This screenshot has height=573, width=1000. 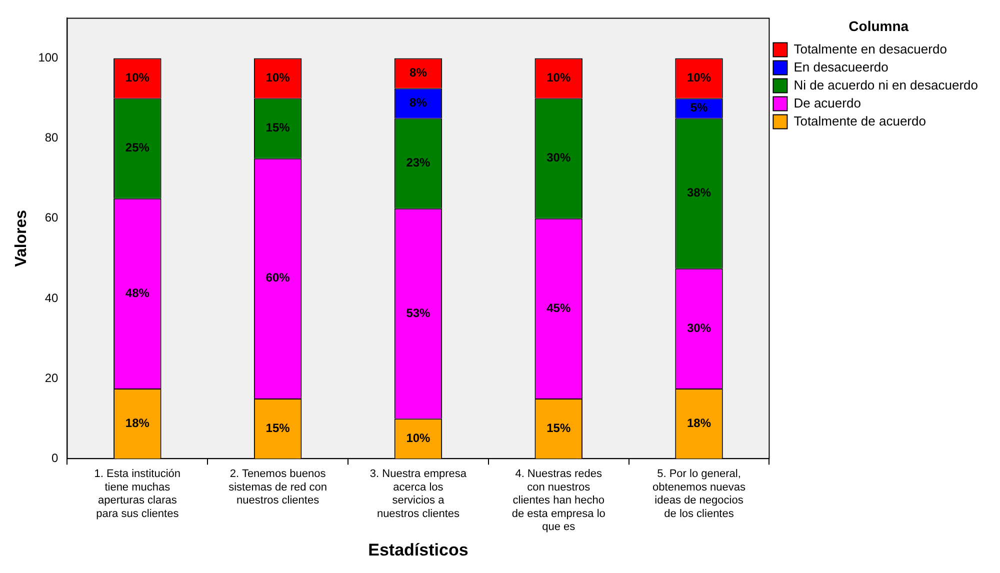 I want to click on data-label: 45%, so click(x=558, y=307).